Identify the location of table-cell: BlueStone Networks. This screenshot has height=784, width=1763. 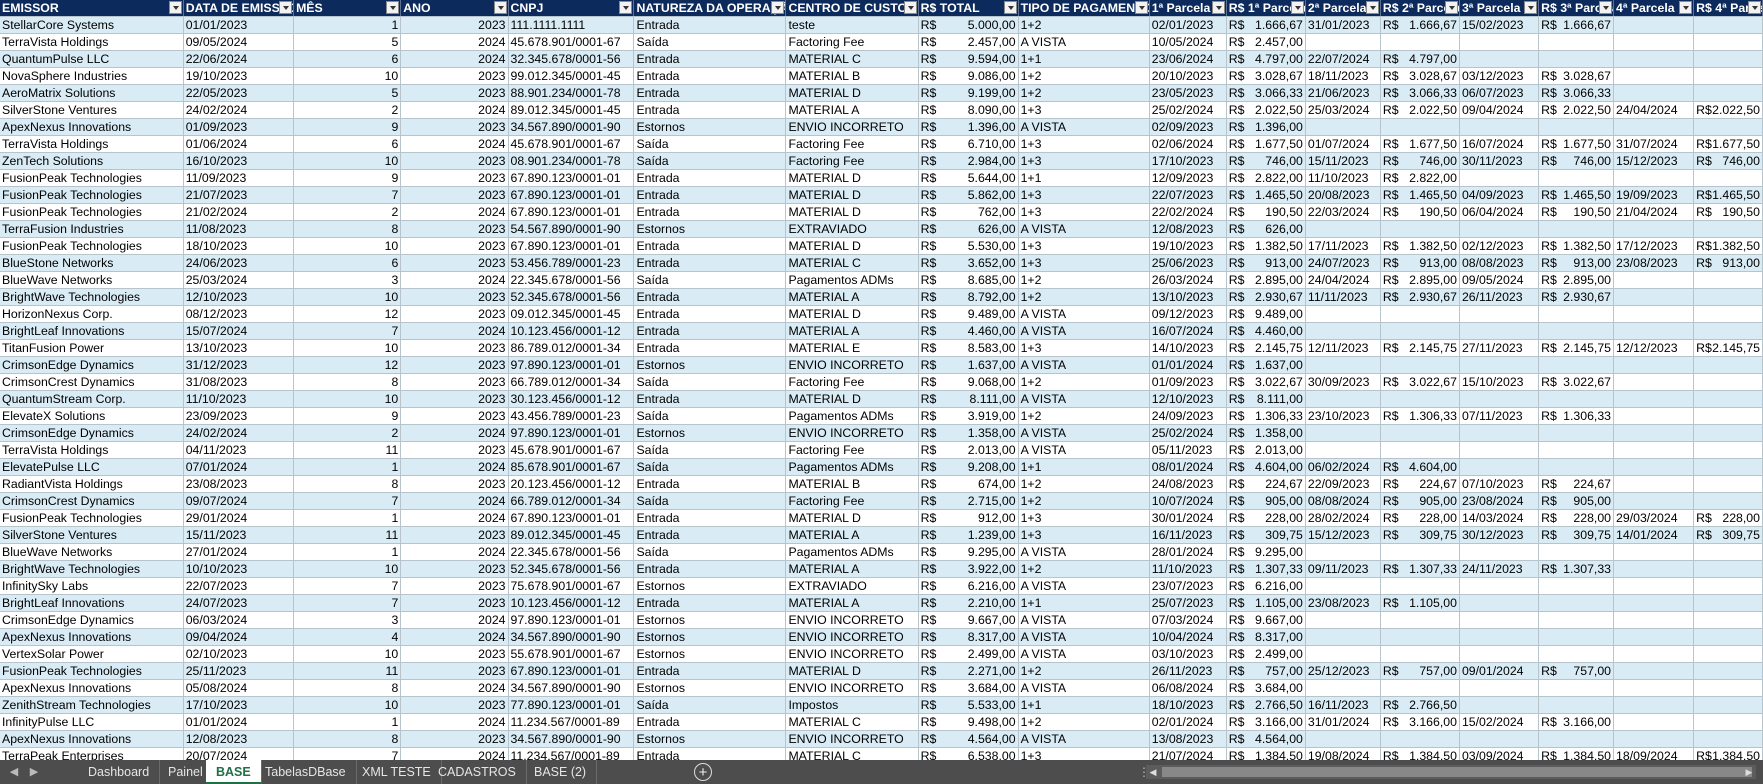
(92, 263).